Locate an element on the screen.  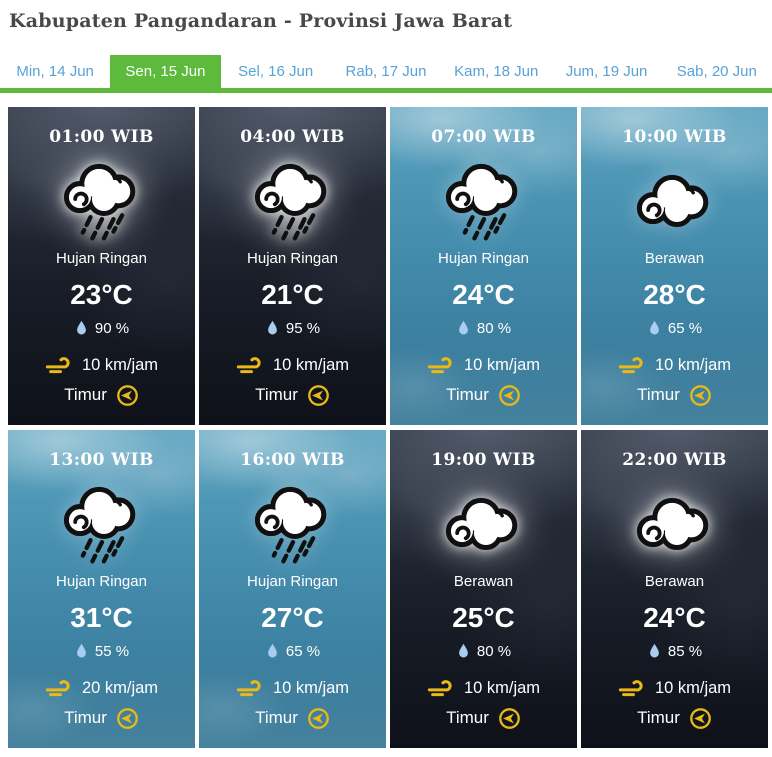
tab-day-3: Rab, 17 Jun is located at coordinates (386, 71).